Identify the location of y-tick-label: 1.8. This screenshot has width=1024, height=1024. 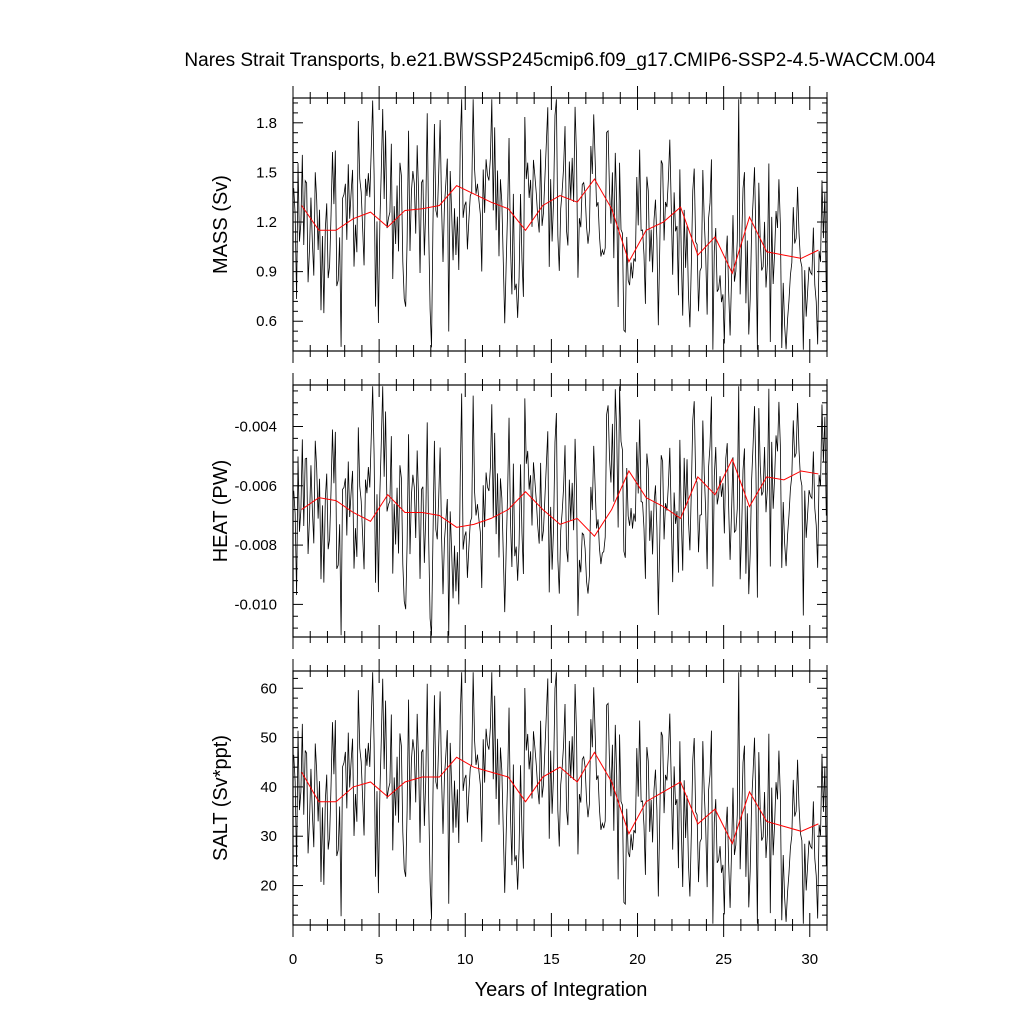
(266, 123).